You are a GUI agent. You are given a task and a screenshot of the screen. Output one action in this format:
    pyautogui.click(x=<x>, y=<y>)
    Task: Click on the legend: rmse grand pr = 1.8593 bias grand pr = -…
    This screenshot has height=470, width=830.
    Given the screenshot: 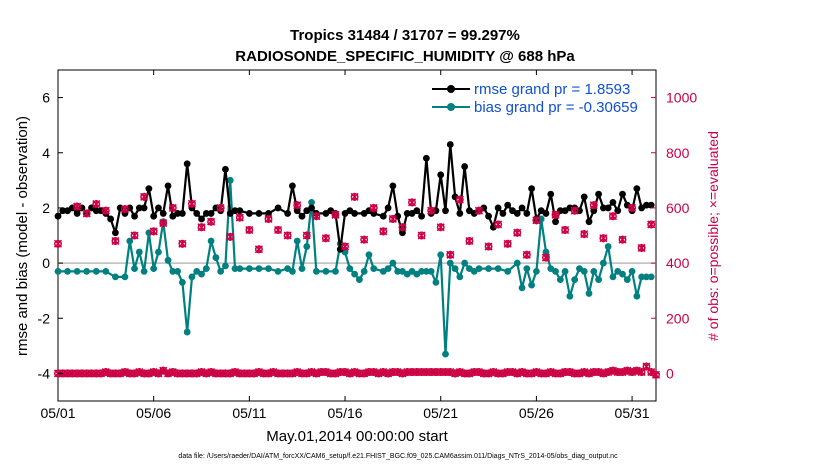 What is the action you would take?
    pyautogui.click(x=535, y=98)
    